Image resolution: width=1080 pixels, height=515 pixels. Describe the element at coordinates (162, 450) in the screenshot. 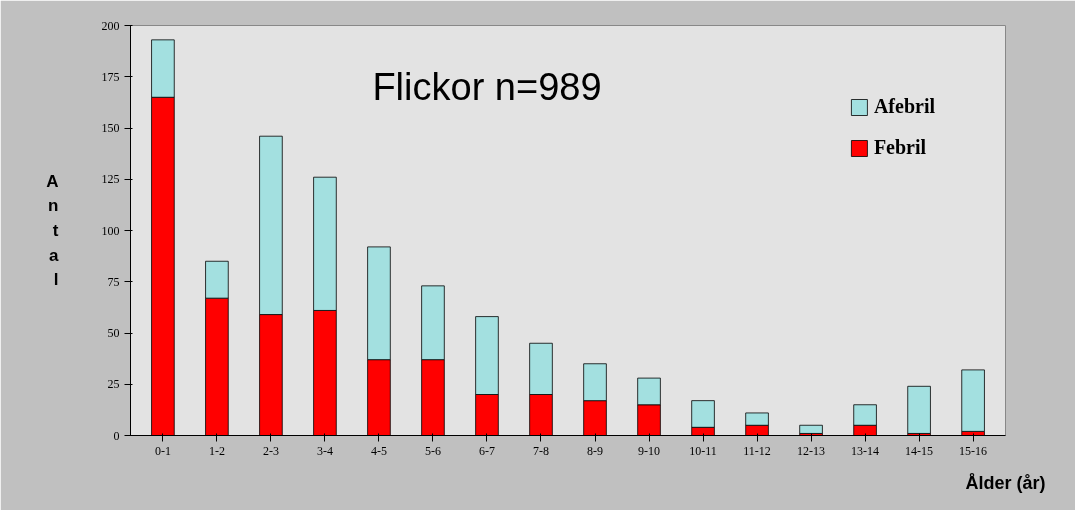

I see `x-tick-label: 0-1` at that location.